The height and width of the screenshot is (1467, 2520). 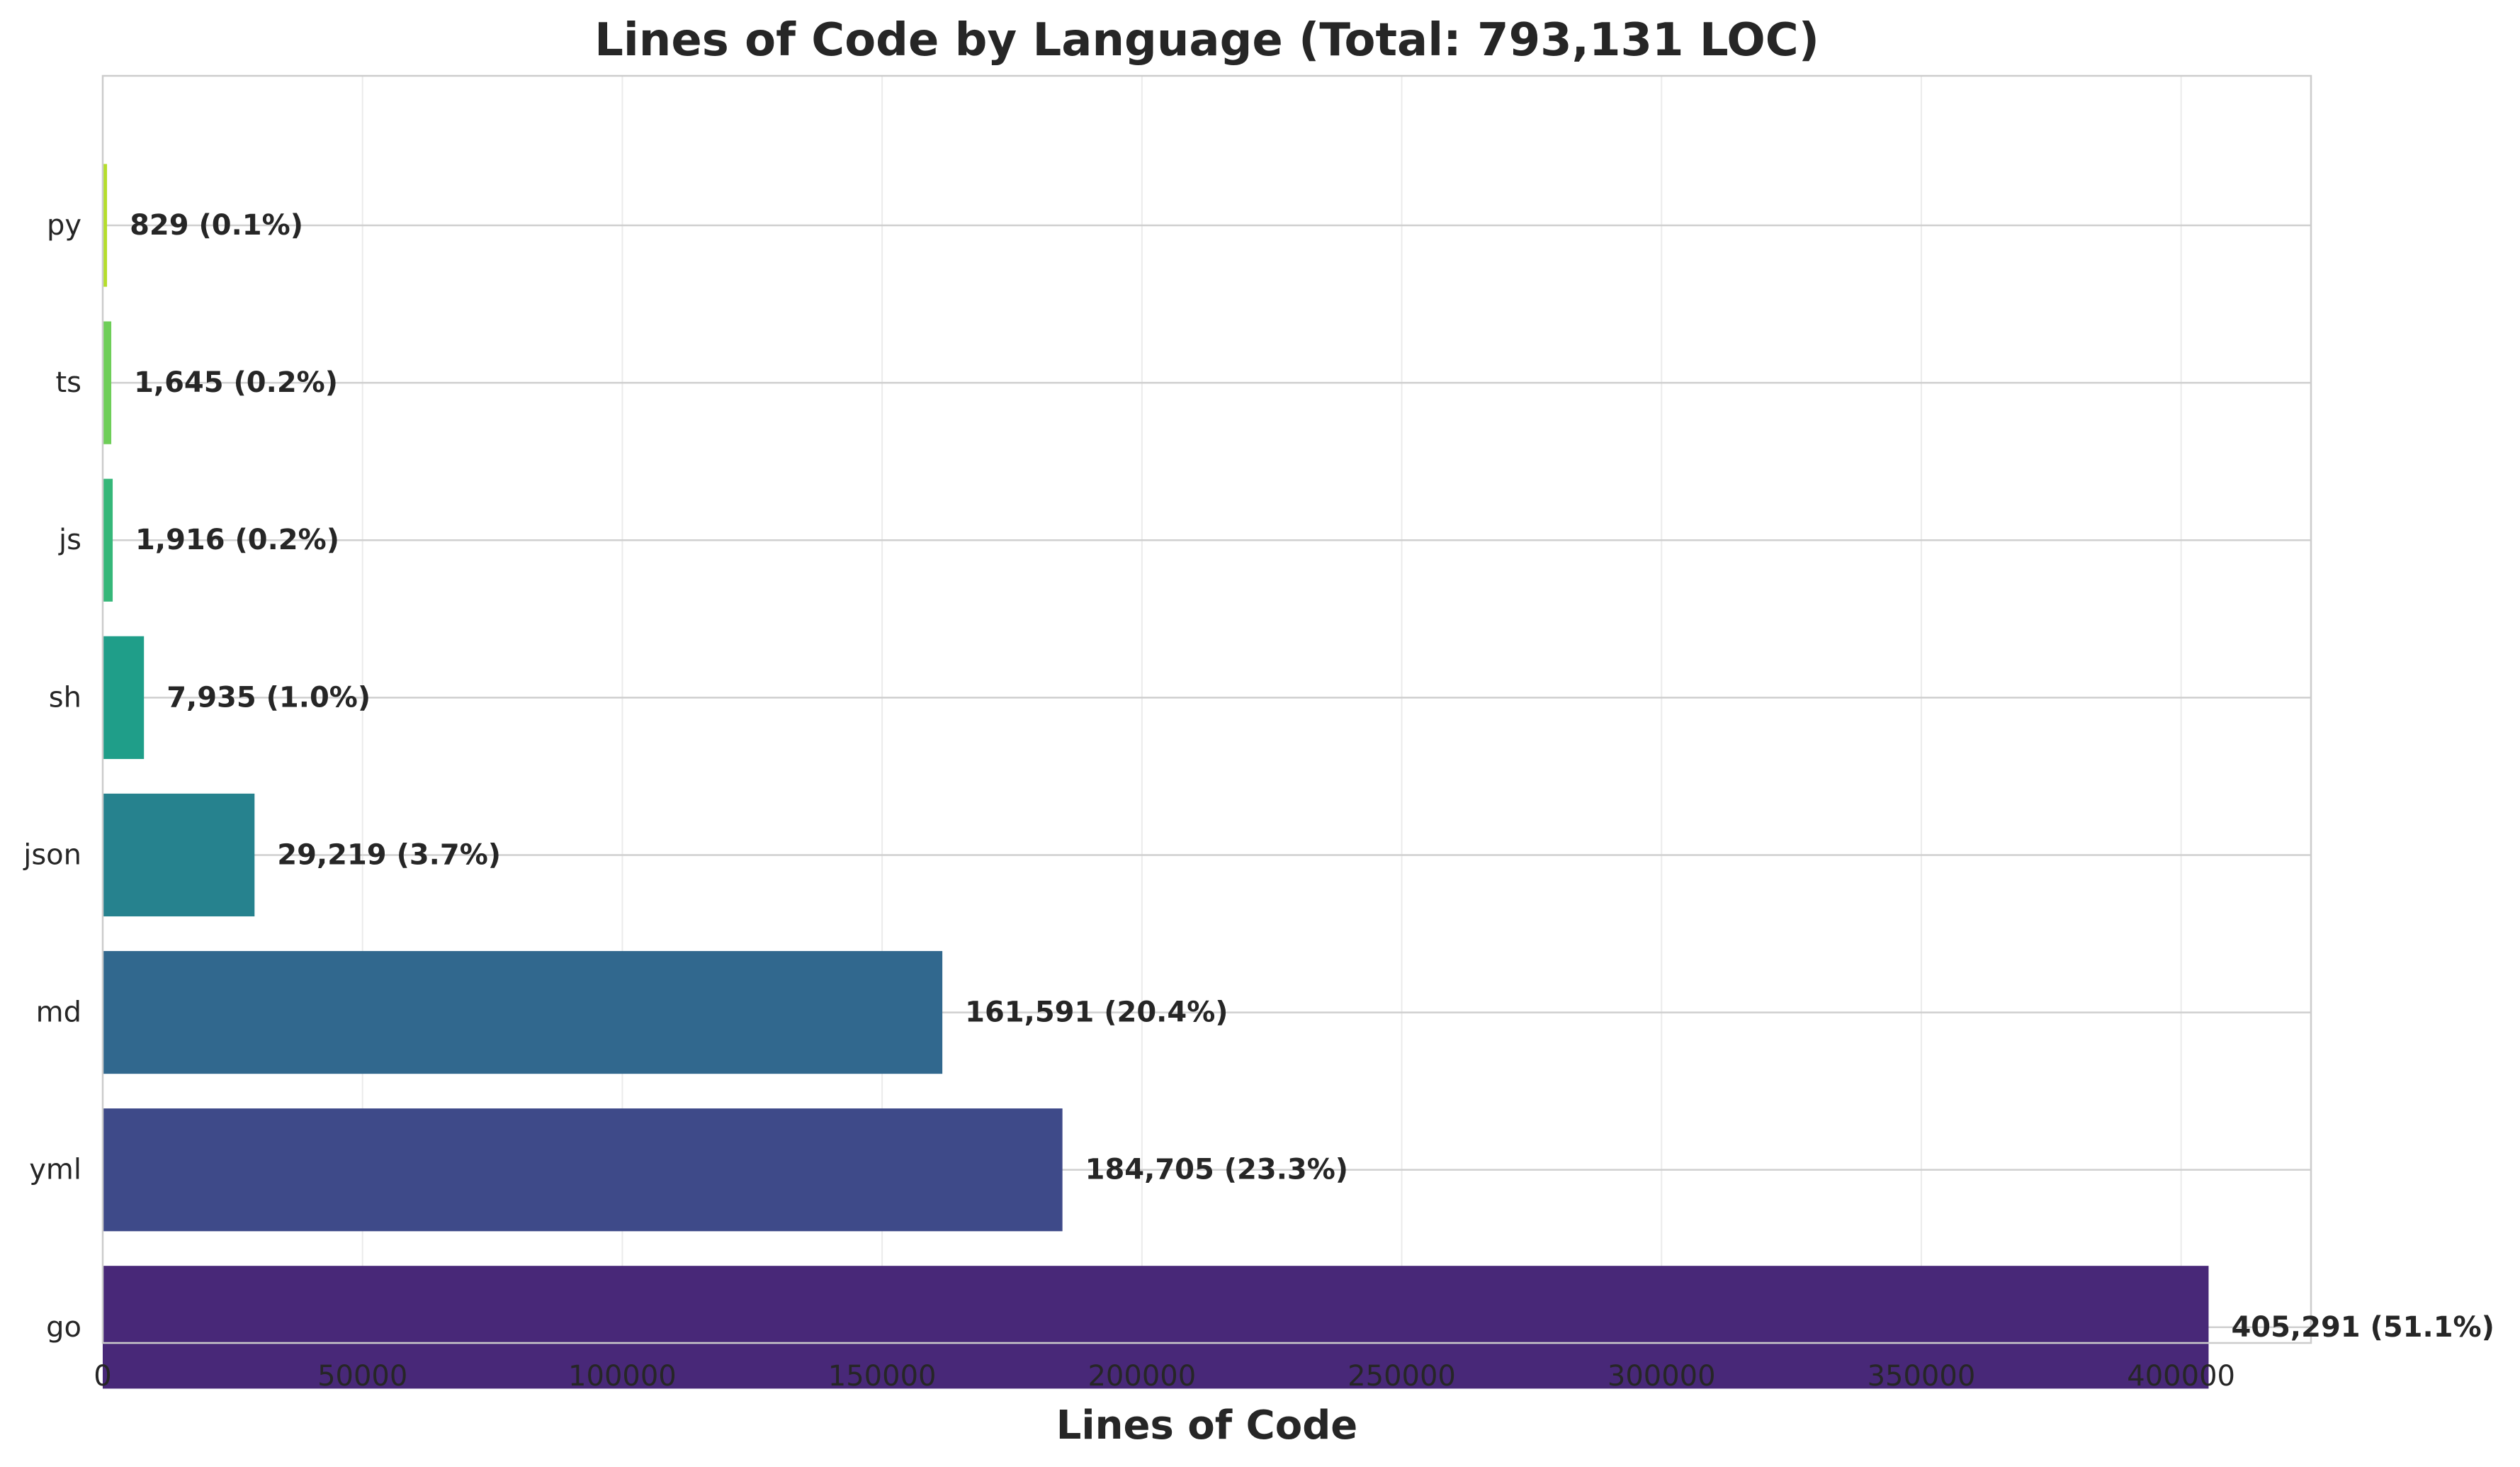 I want to click on bar-sh, so click(x=124, y=697).